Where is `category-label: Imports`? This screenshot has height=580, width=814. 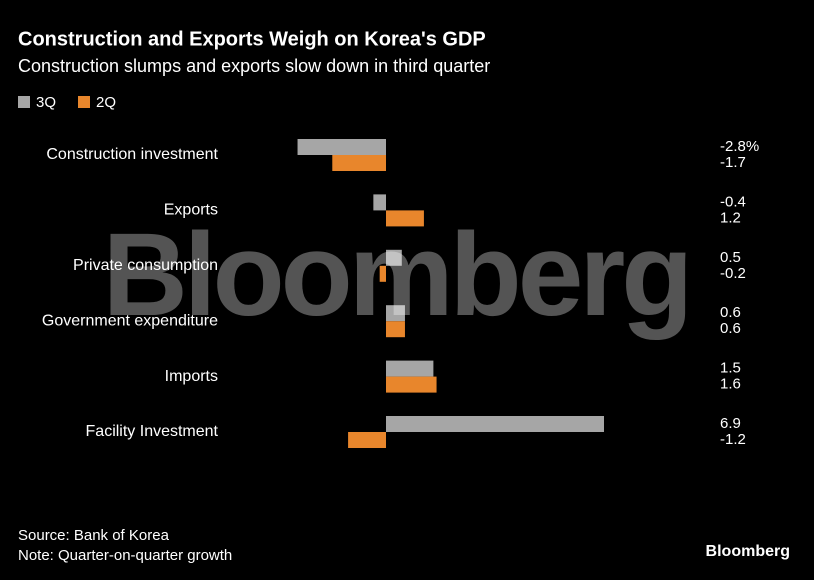
category-label: Imports is located at coordinates (191, 376).